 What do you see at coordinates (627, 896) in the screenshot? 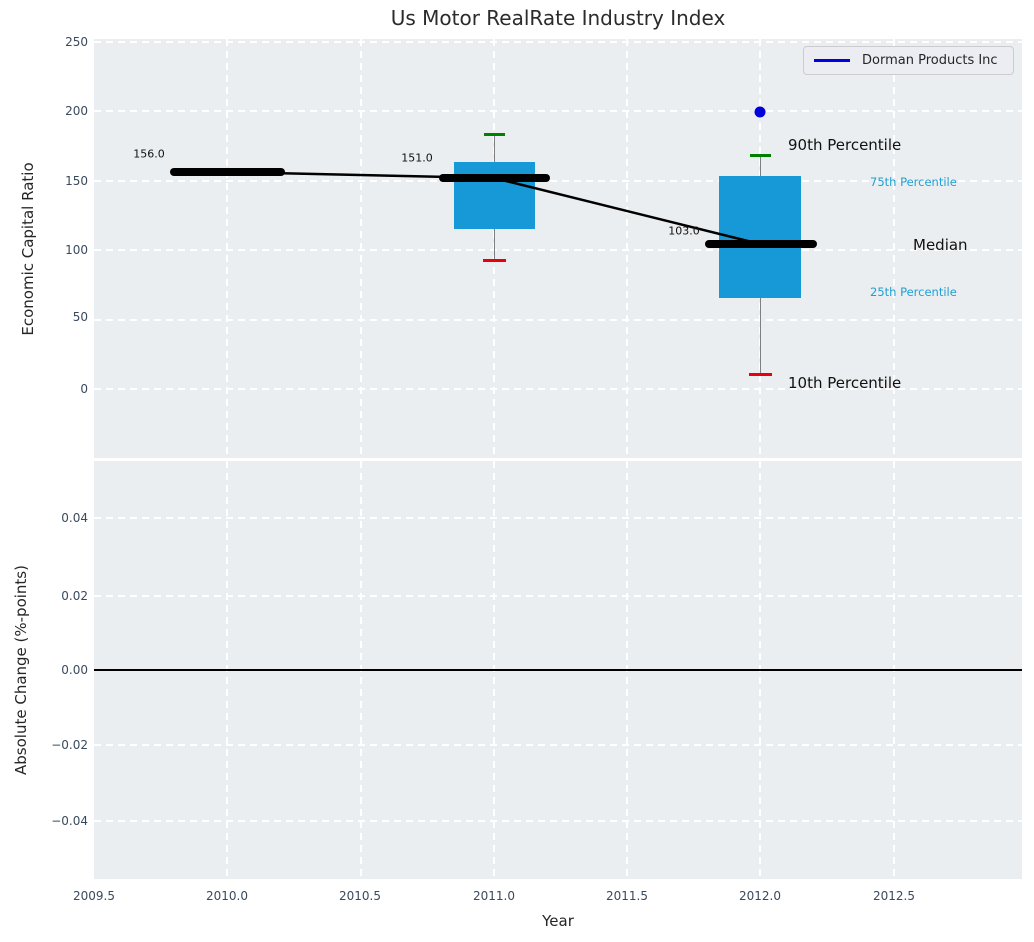
I see `xtick-2011.5: 2011.5` at bounding box center [627, 896].